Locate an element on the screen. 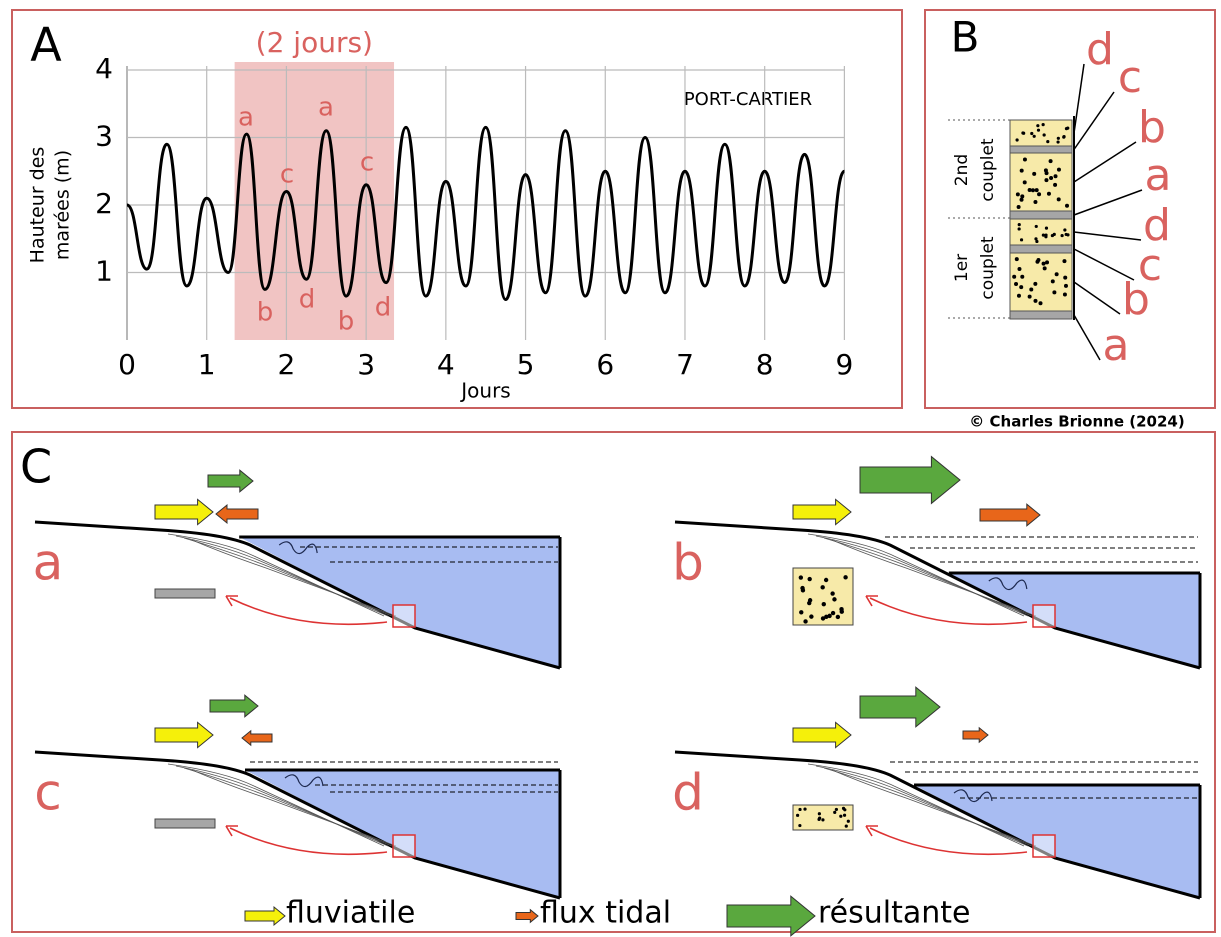  turbulence is located at coordinates (298, 548).